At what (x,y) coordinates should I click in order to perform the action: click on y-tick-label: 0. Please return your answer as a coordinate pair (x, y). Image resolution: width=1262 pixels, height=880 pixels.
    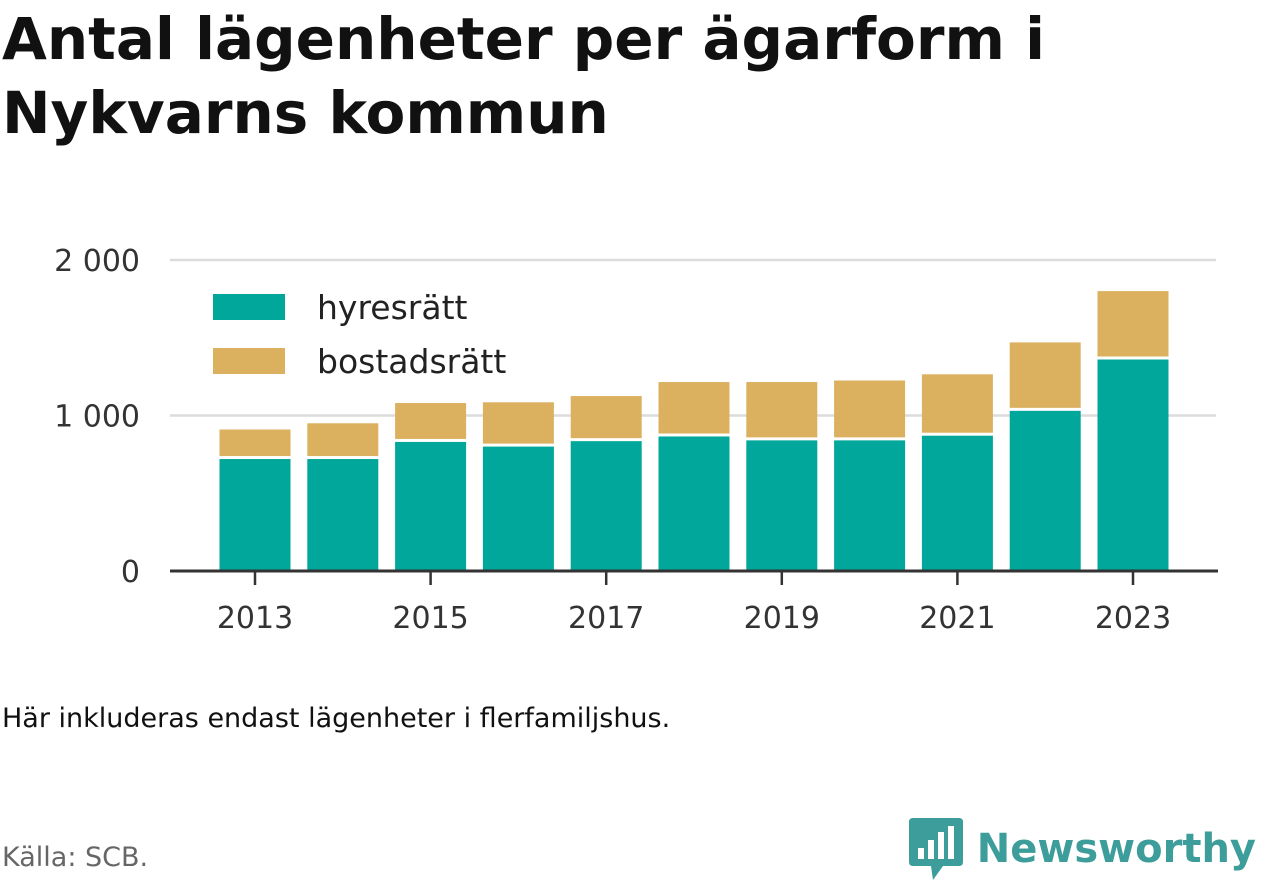
    Looking at the image, I should click on (130, 572).